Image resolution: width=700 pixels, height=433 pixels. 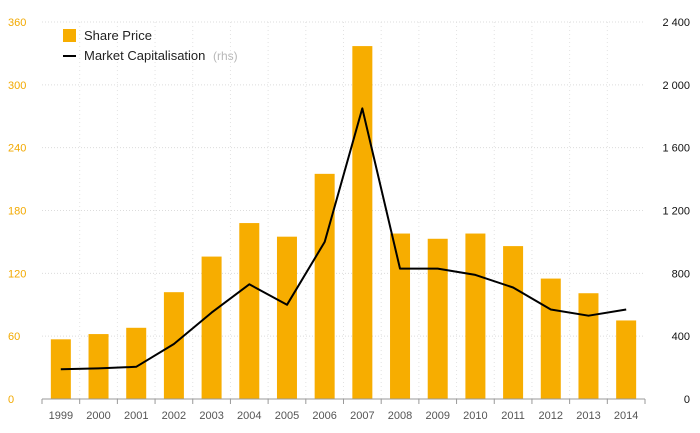 What do you see at coordinates (626, 416) in the screenshot?
I see `x-tick-label: 2014` at bounding box center [626, 416].